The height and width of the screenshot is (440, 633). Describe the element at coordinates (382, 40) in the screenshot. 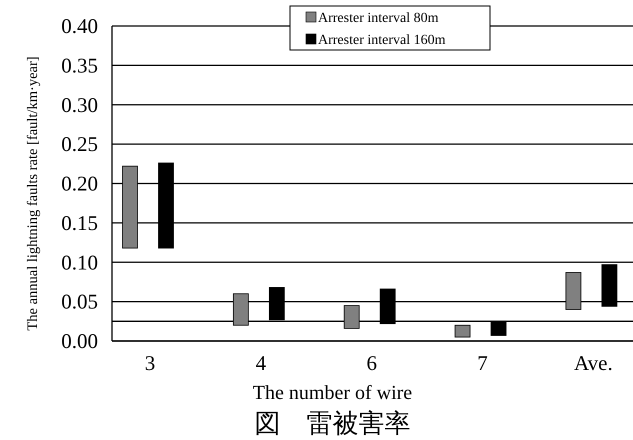

I see `legend-label: Arrester interval 160m` at that location.